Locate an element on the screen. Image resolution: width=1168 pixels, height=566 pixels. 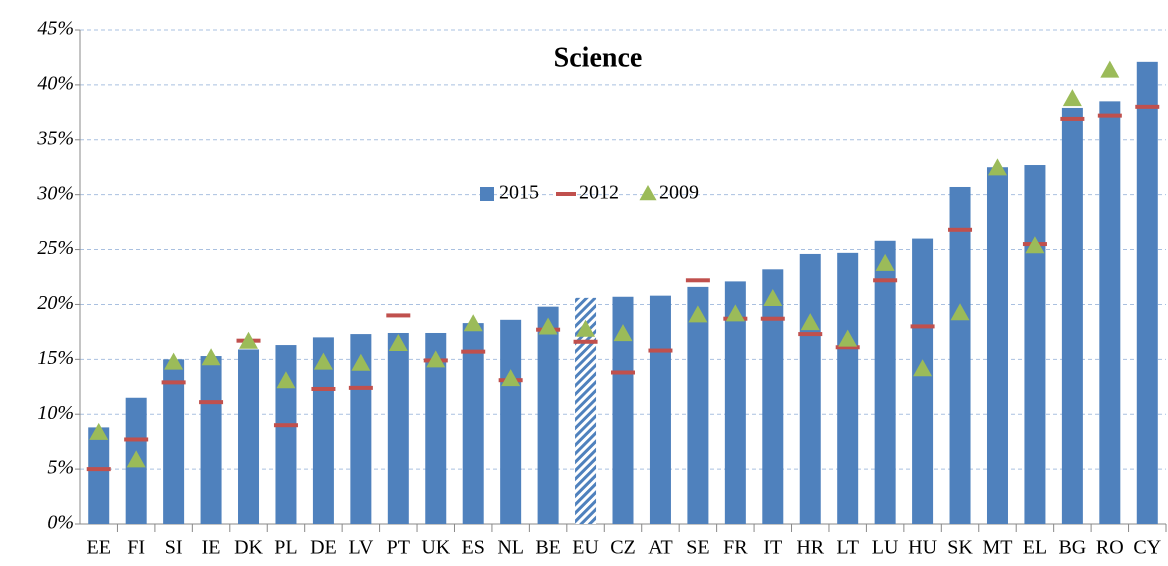
x-tick-label: FR is located at coordinates (735, 548).